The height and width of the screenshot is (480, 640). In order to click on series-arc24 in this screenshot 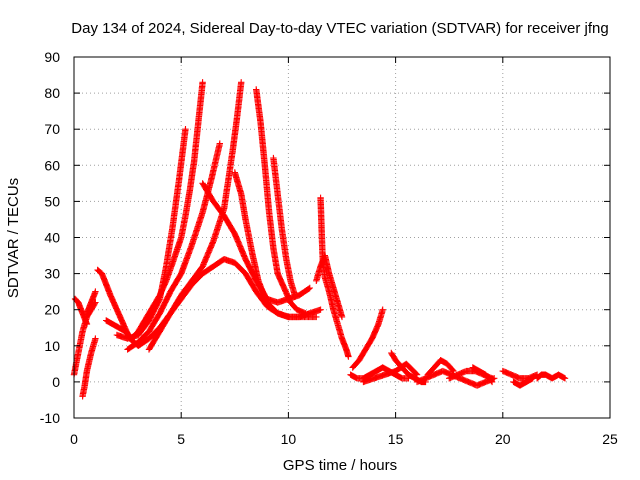, I will do `click(520, 374)`.